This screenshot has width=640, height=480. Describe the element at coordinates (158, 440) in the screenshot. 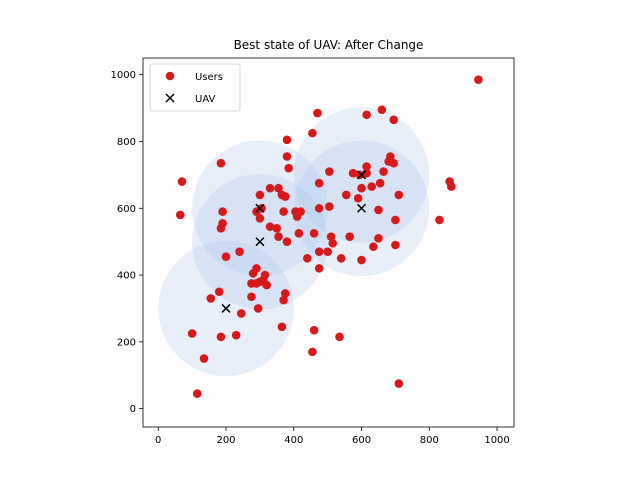

I see `x-tick-label: 0` at that location.